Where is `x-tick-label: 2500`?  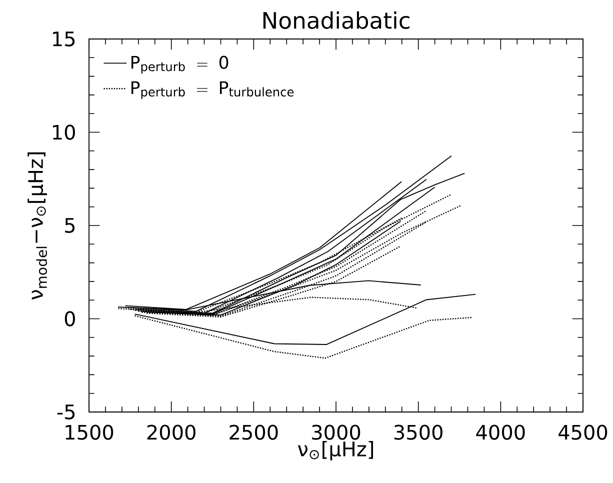
x-tick-label: 2500 is located at coordinates (254, 432).